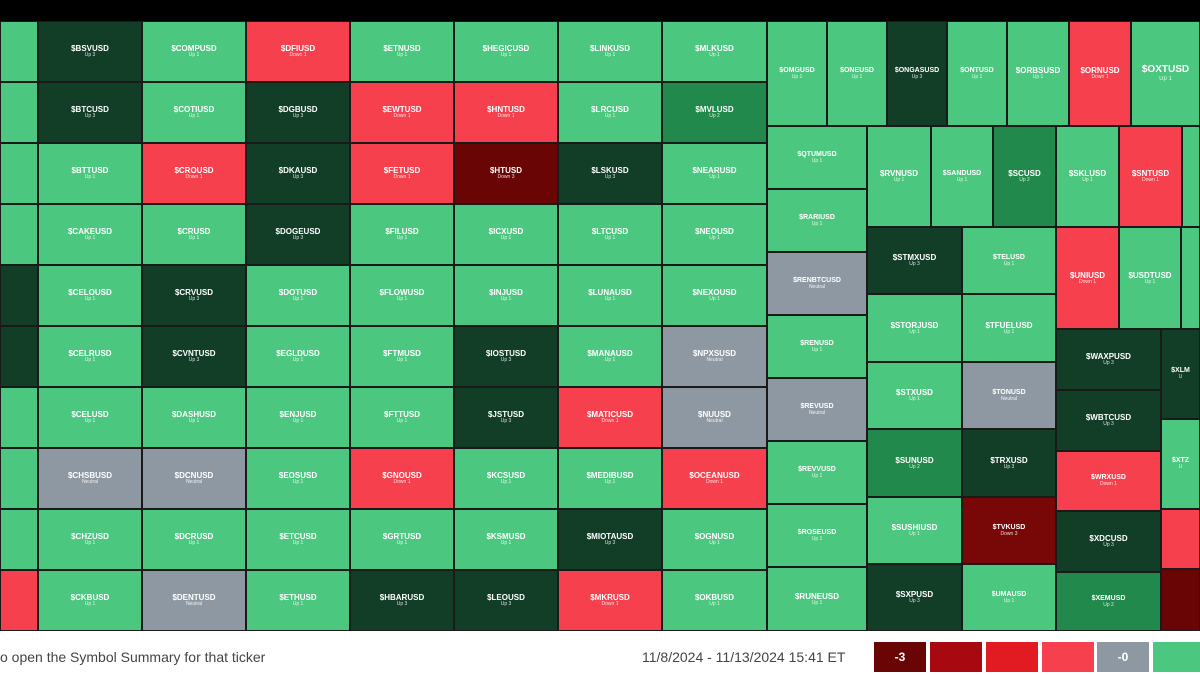 The height and width of the screenshot is (675, 1200). What do you see at coordinates (914, 463) in the screenshot?
I see `ticker-tile: $SUNUSD Up 2` at bounding box center [914, 463].